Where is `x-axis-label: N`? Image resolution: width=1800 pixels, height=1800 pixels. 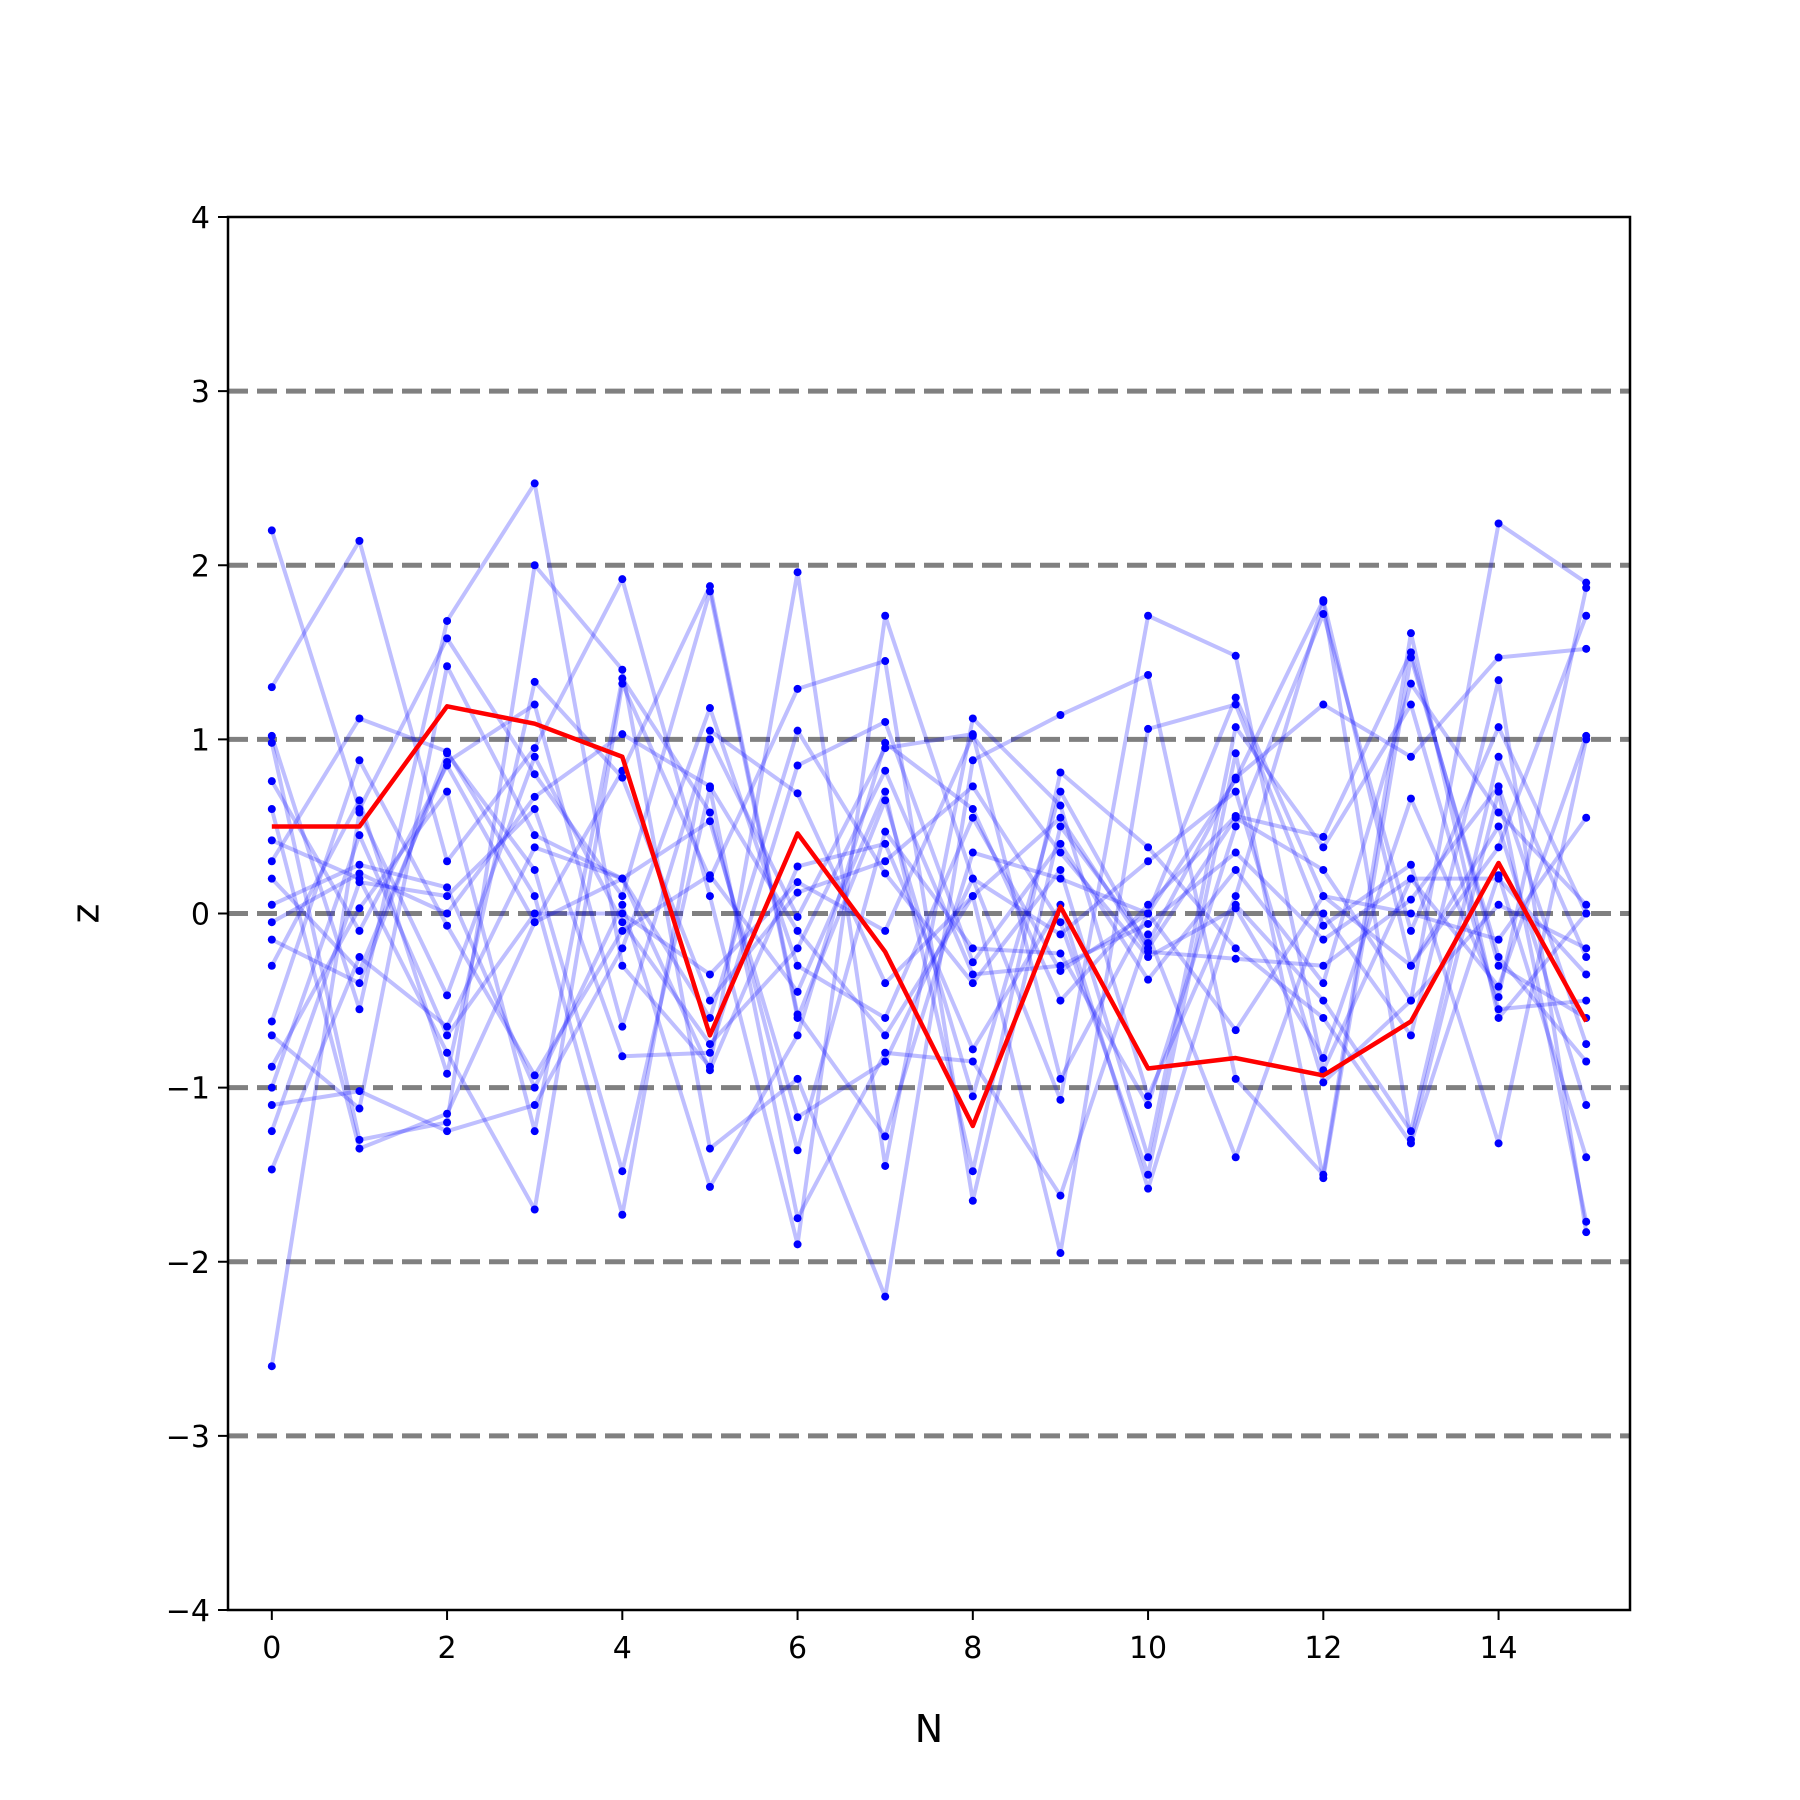 x-axis-label: N is located at coordinates (929, 1729).